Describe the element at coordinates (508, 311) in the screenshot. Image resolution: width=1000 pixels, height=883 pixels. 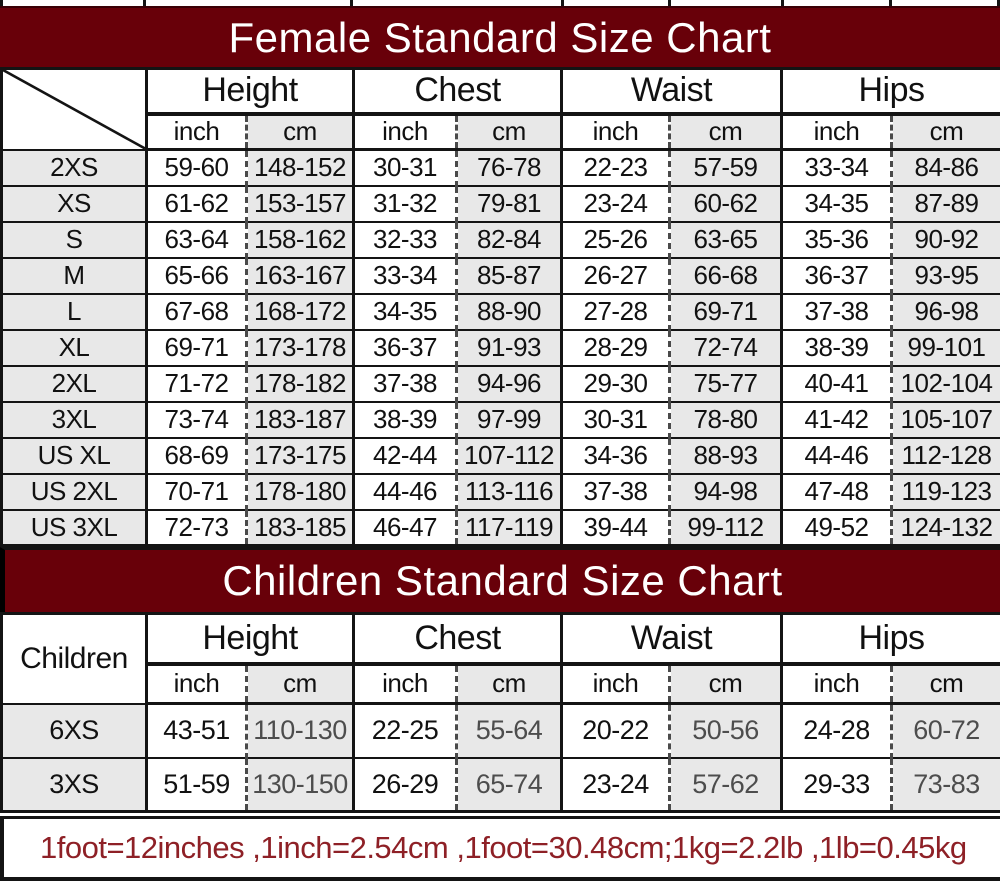
I see `value-cell: 88-90` at that location.